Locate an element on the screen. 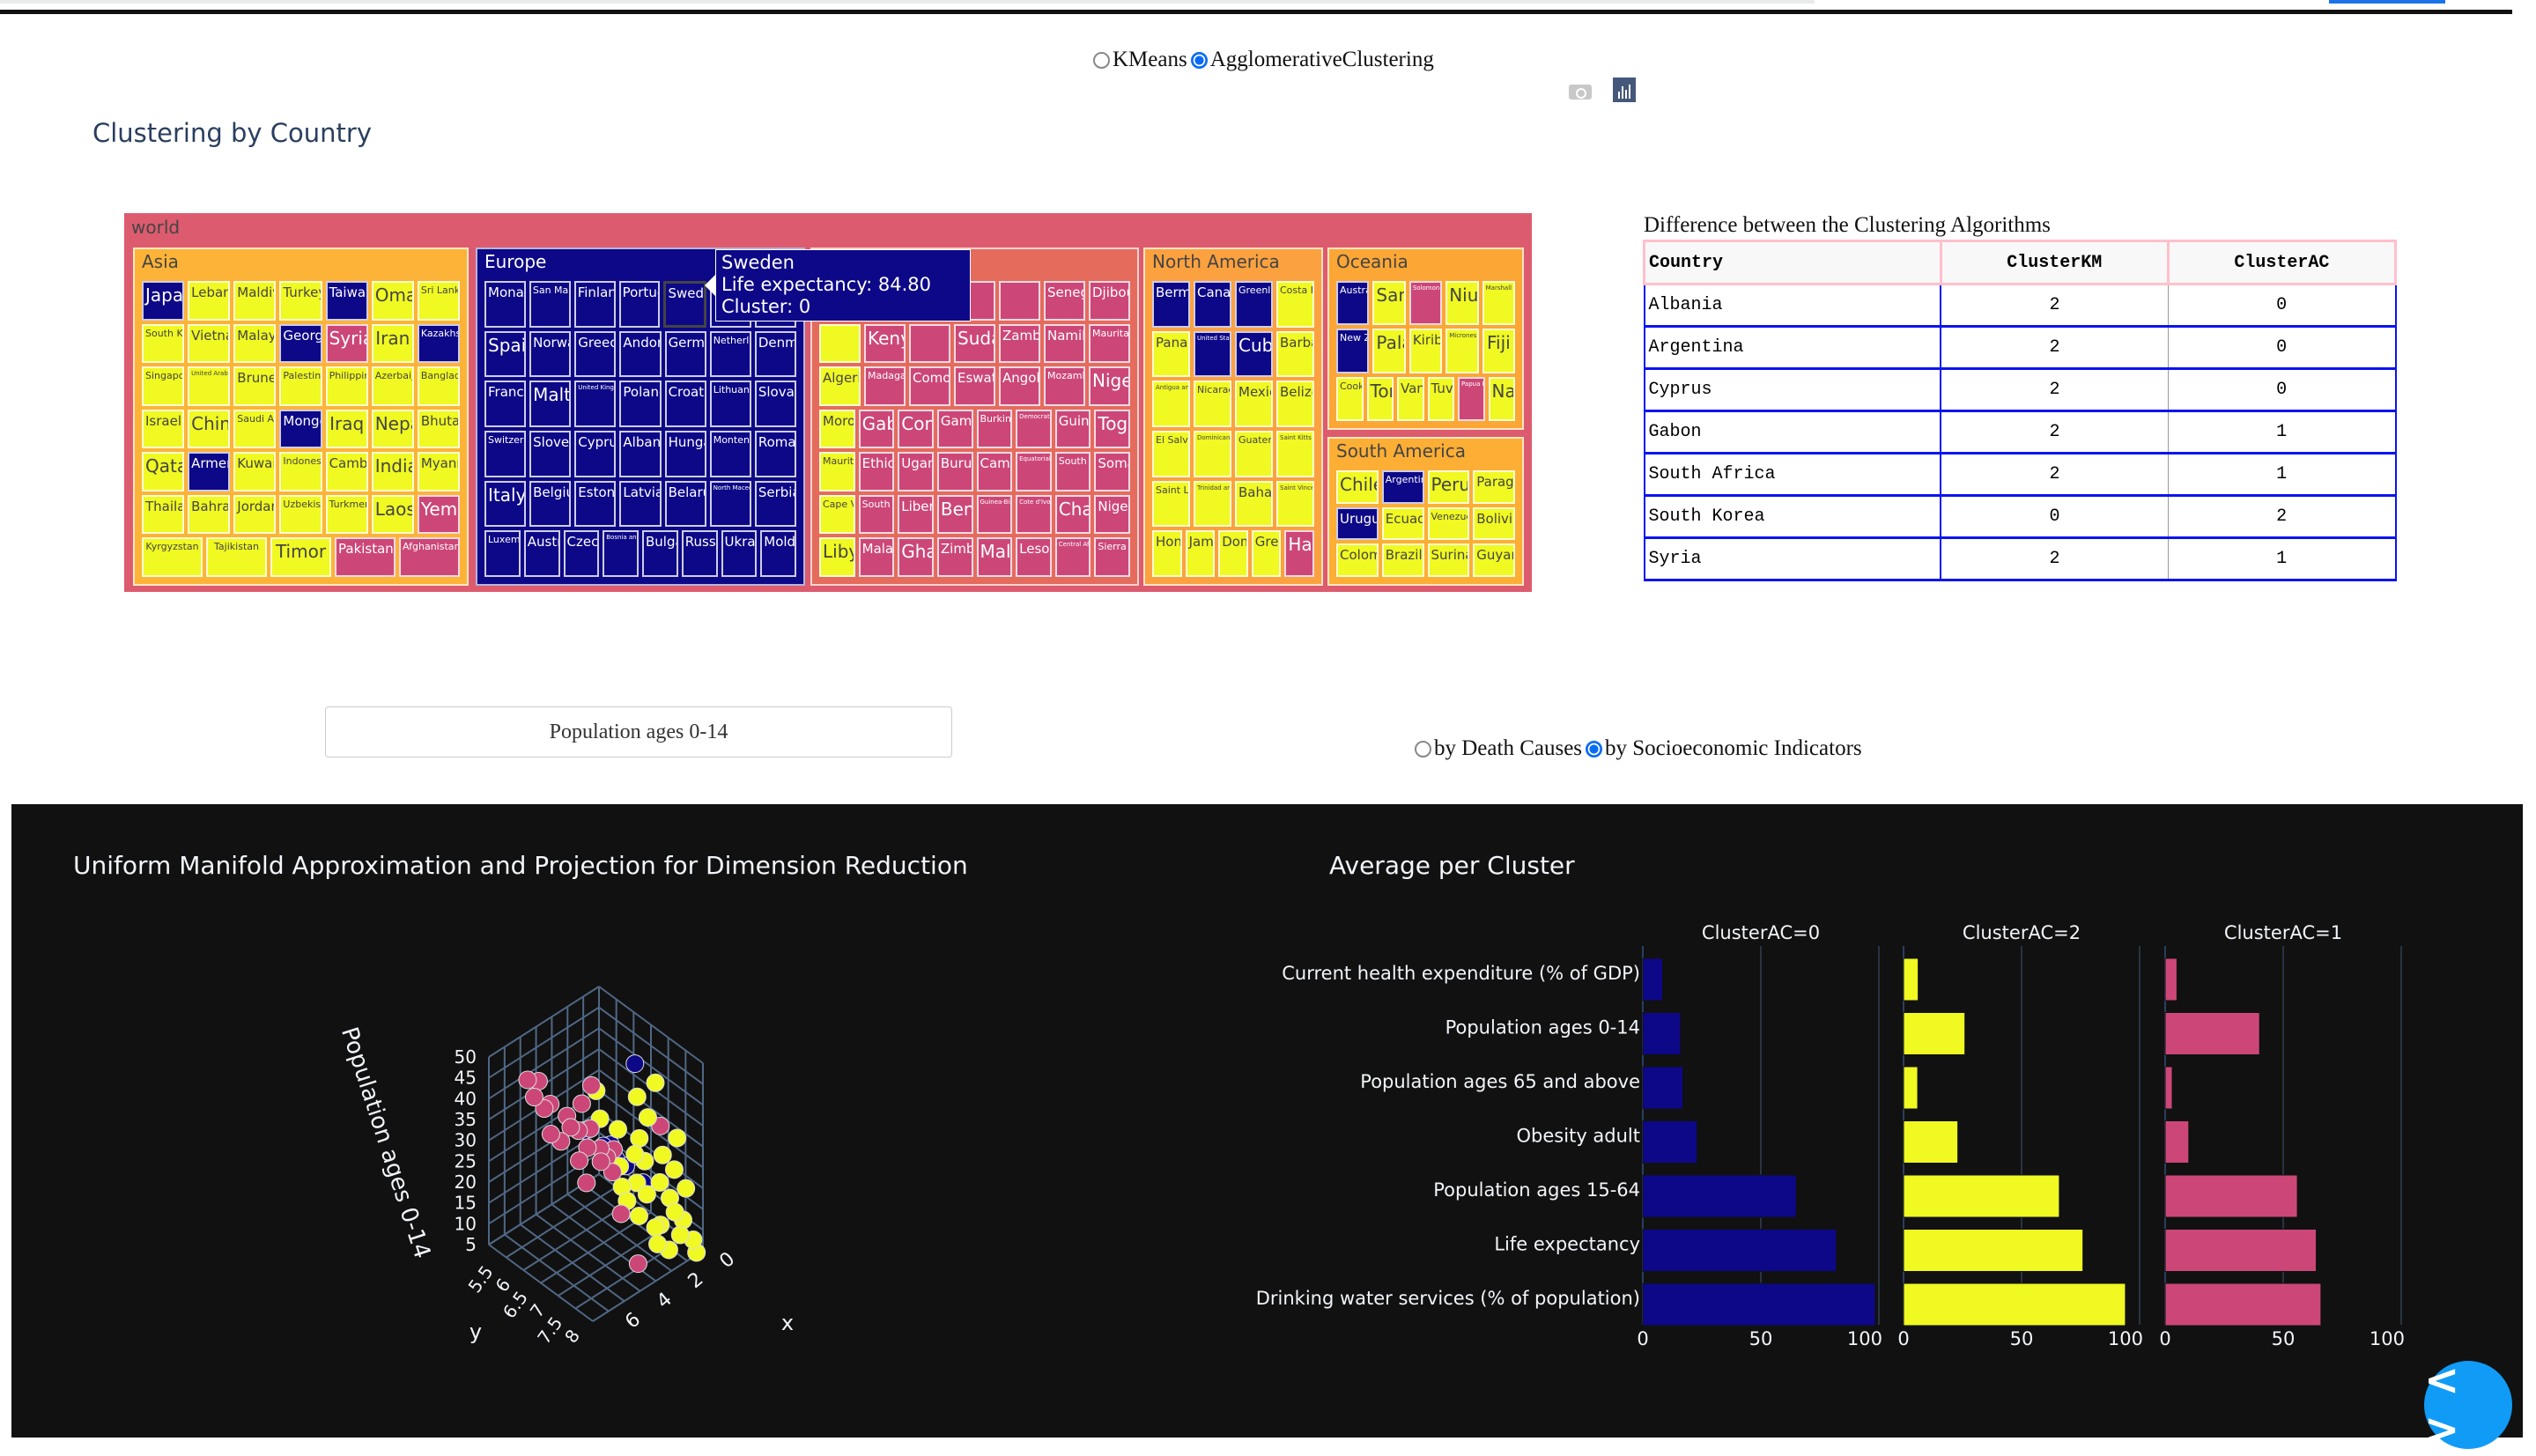  treemap-country-tile: Liberia is located at coordinates (916, 514).